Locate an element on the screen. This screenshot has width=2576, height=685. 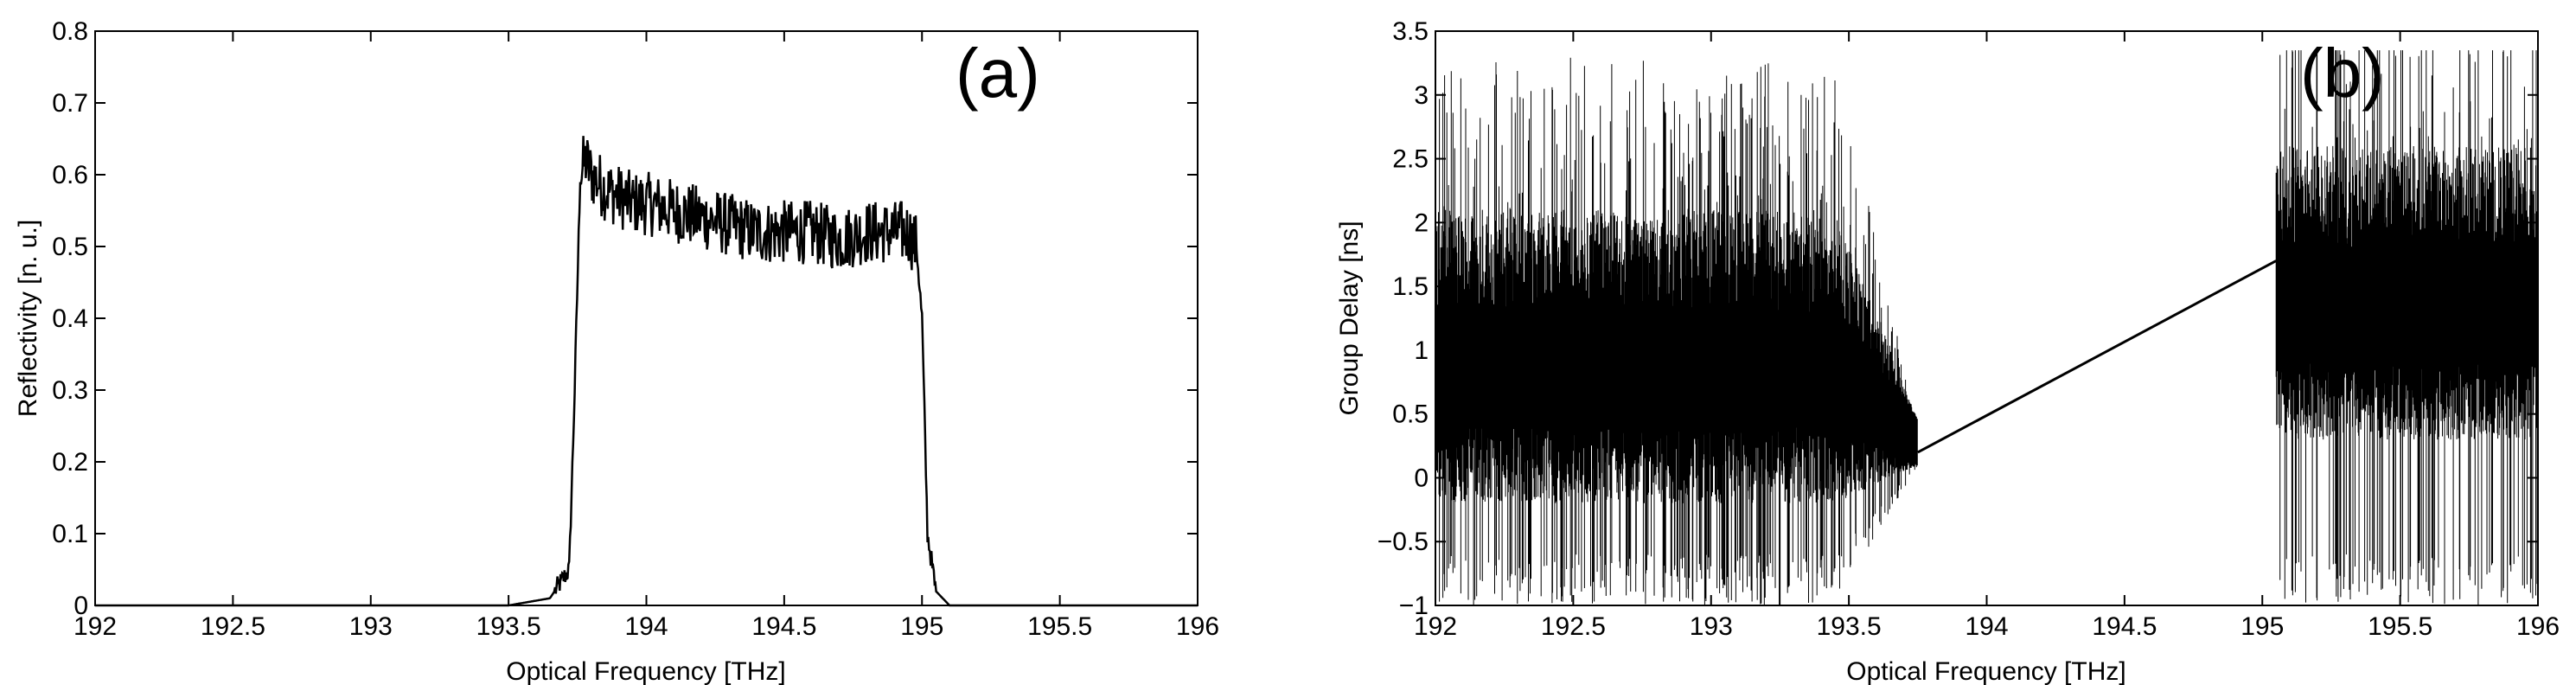
group-delay-noise-band is located at coordinates (2407, 327).